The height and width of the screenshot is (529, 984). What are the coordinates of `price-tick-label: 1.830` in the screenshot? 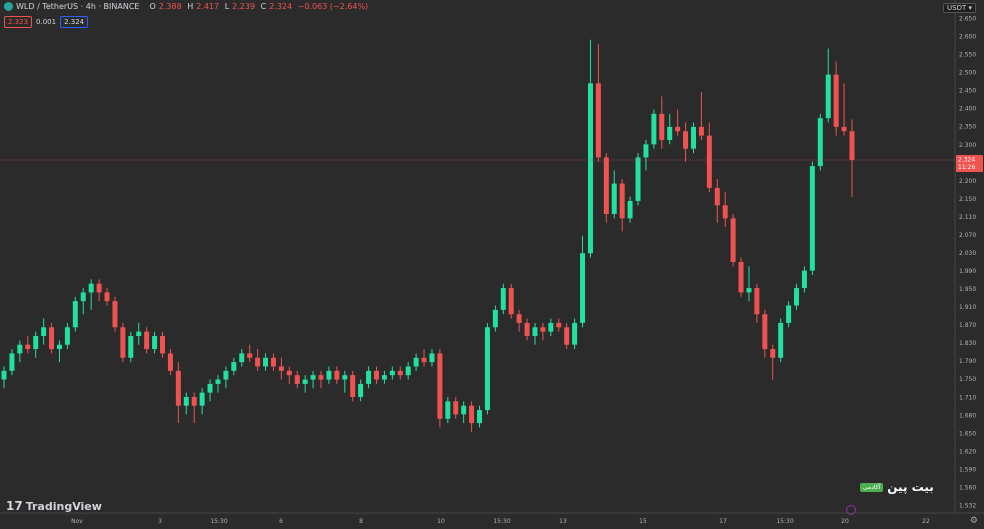 It's located at (967, 343).